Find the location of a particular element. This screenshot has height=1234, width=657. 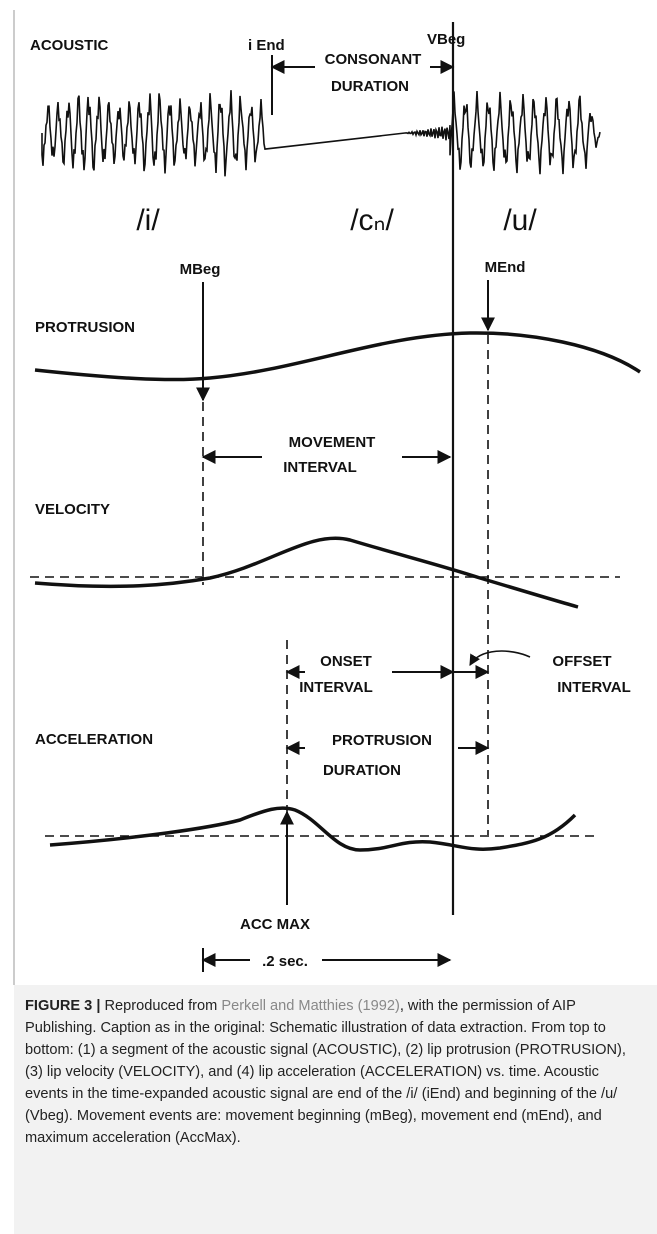

label: ONSET is located at coordinates (346, 661).